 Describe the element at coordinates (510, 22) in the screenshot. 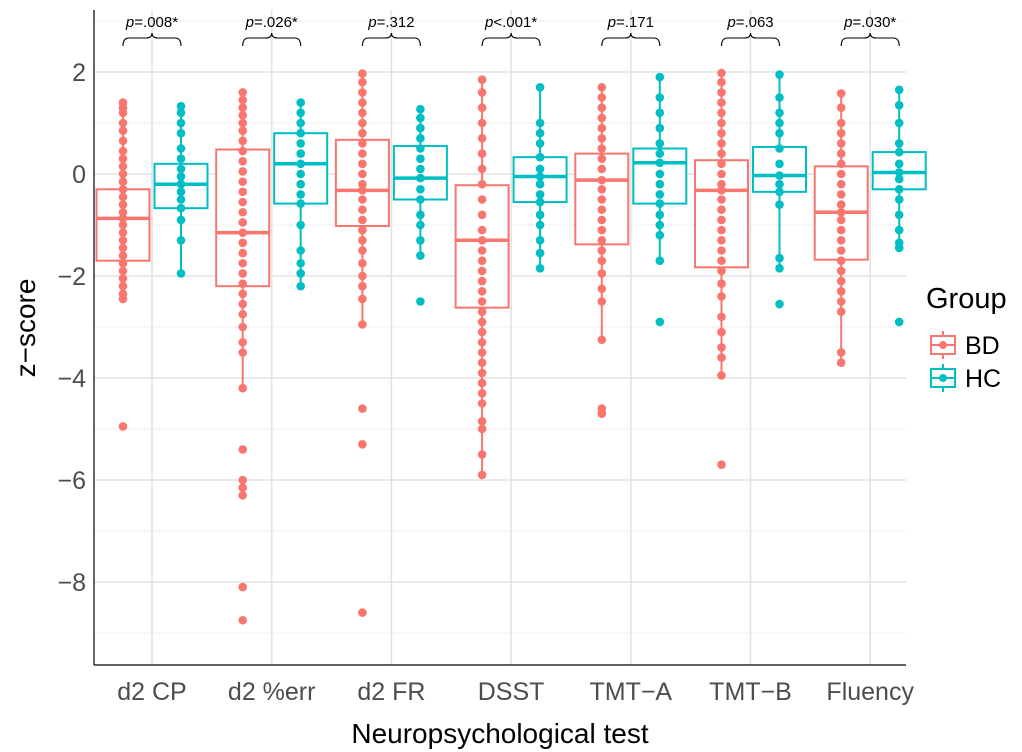

I see `p-value-label: p<.001*` at that location.